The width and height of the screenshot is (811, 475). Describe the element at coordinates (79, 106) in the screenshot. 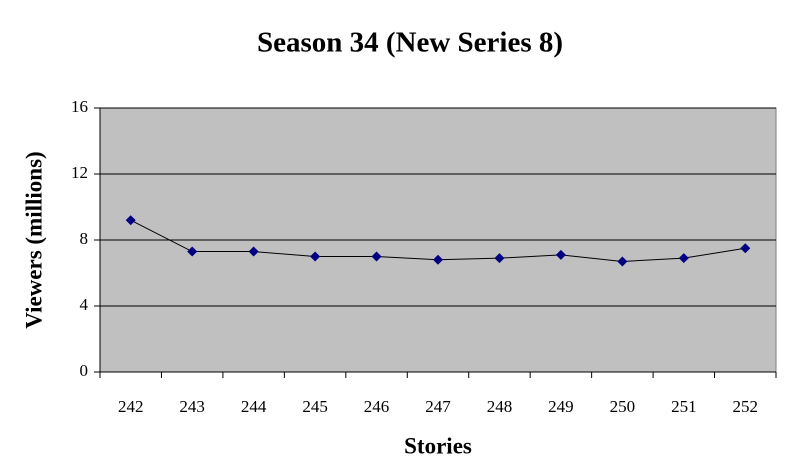

I see `y-tick-label: 16` at that location.